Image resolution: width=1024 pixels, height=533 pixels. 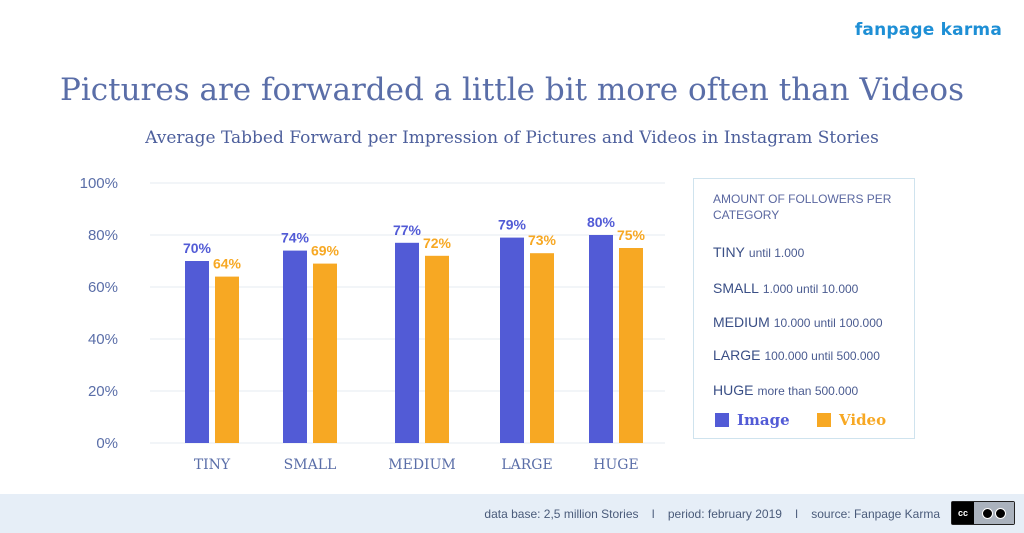 What do you see at coordinates (928, 30) in the screenshot?
I see `brand-logo: fanpage karma` at bounding box center [928, 30].